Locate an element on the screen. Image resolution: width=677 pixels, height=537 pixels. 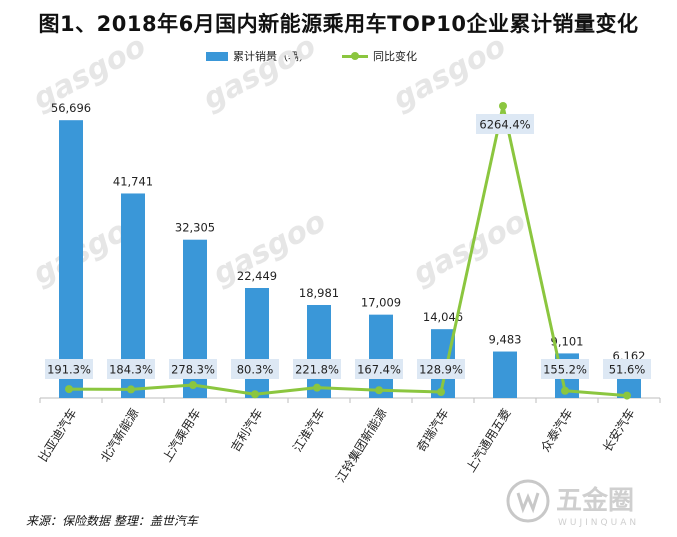
yoy-value-label: 128.9% is located at coordinates (441, 370).